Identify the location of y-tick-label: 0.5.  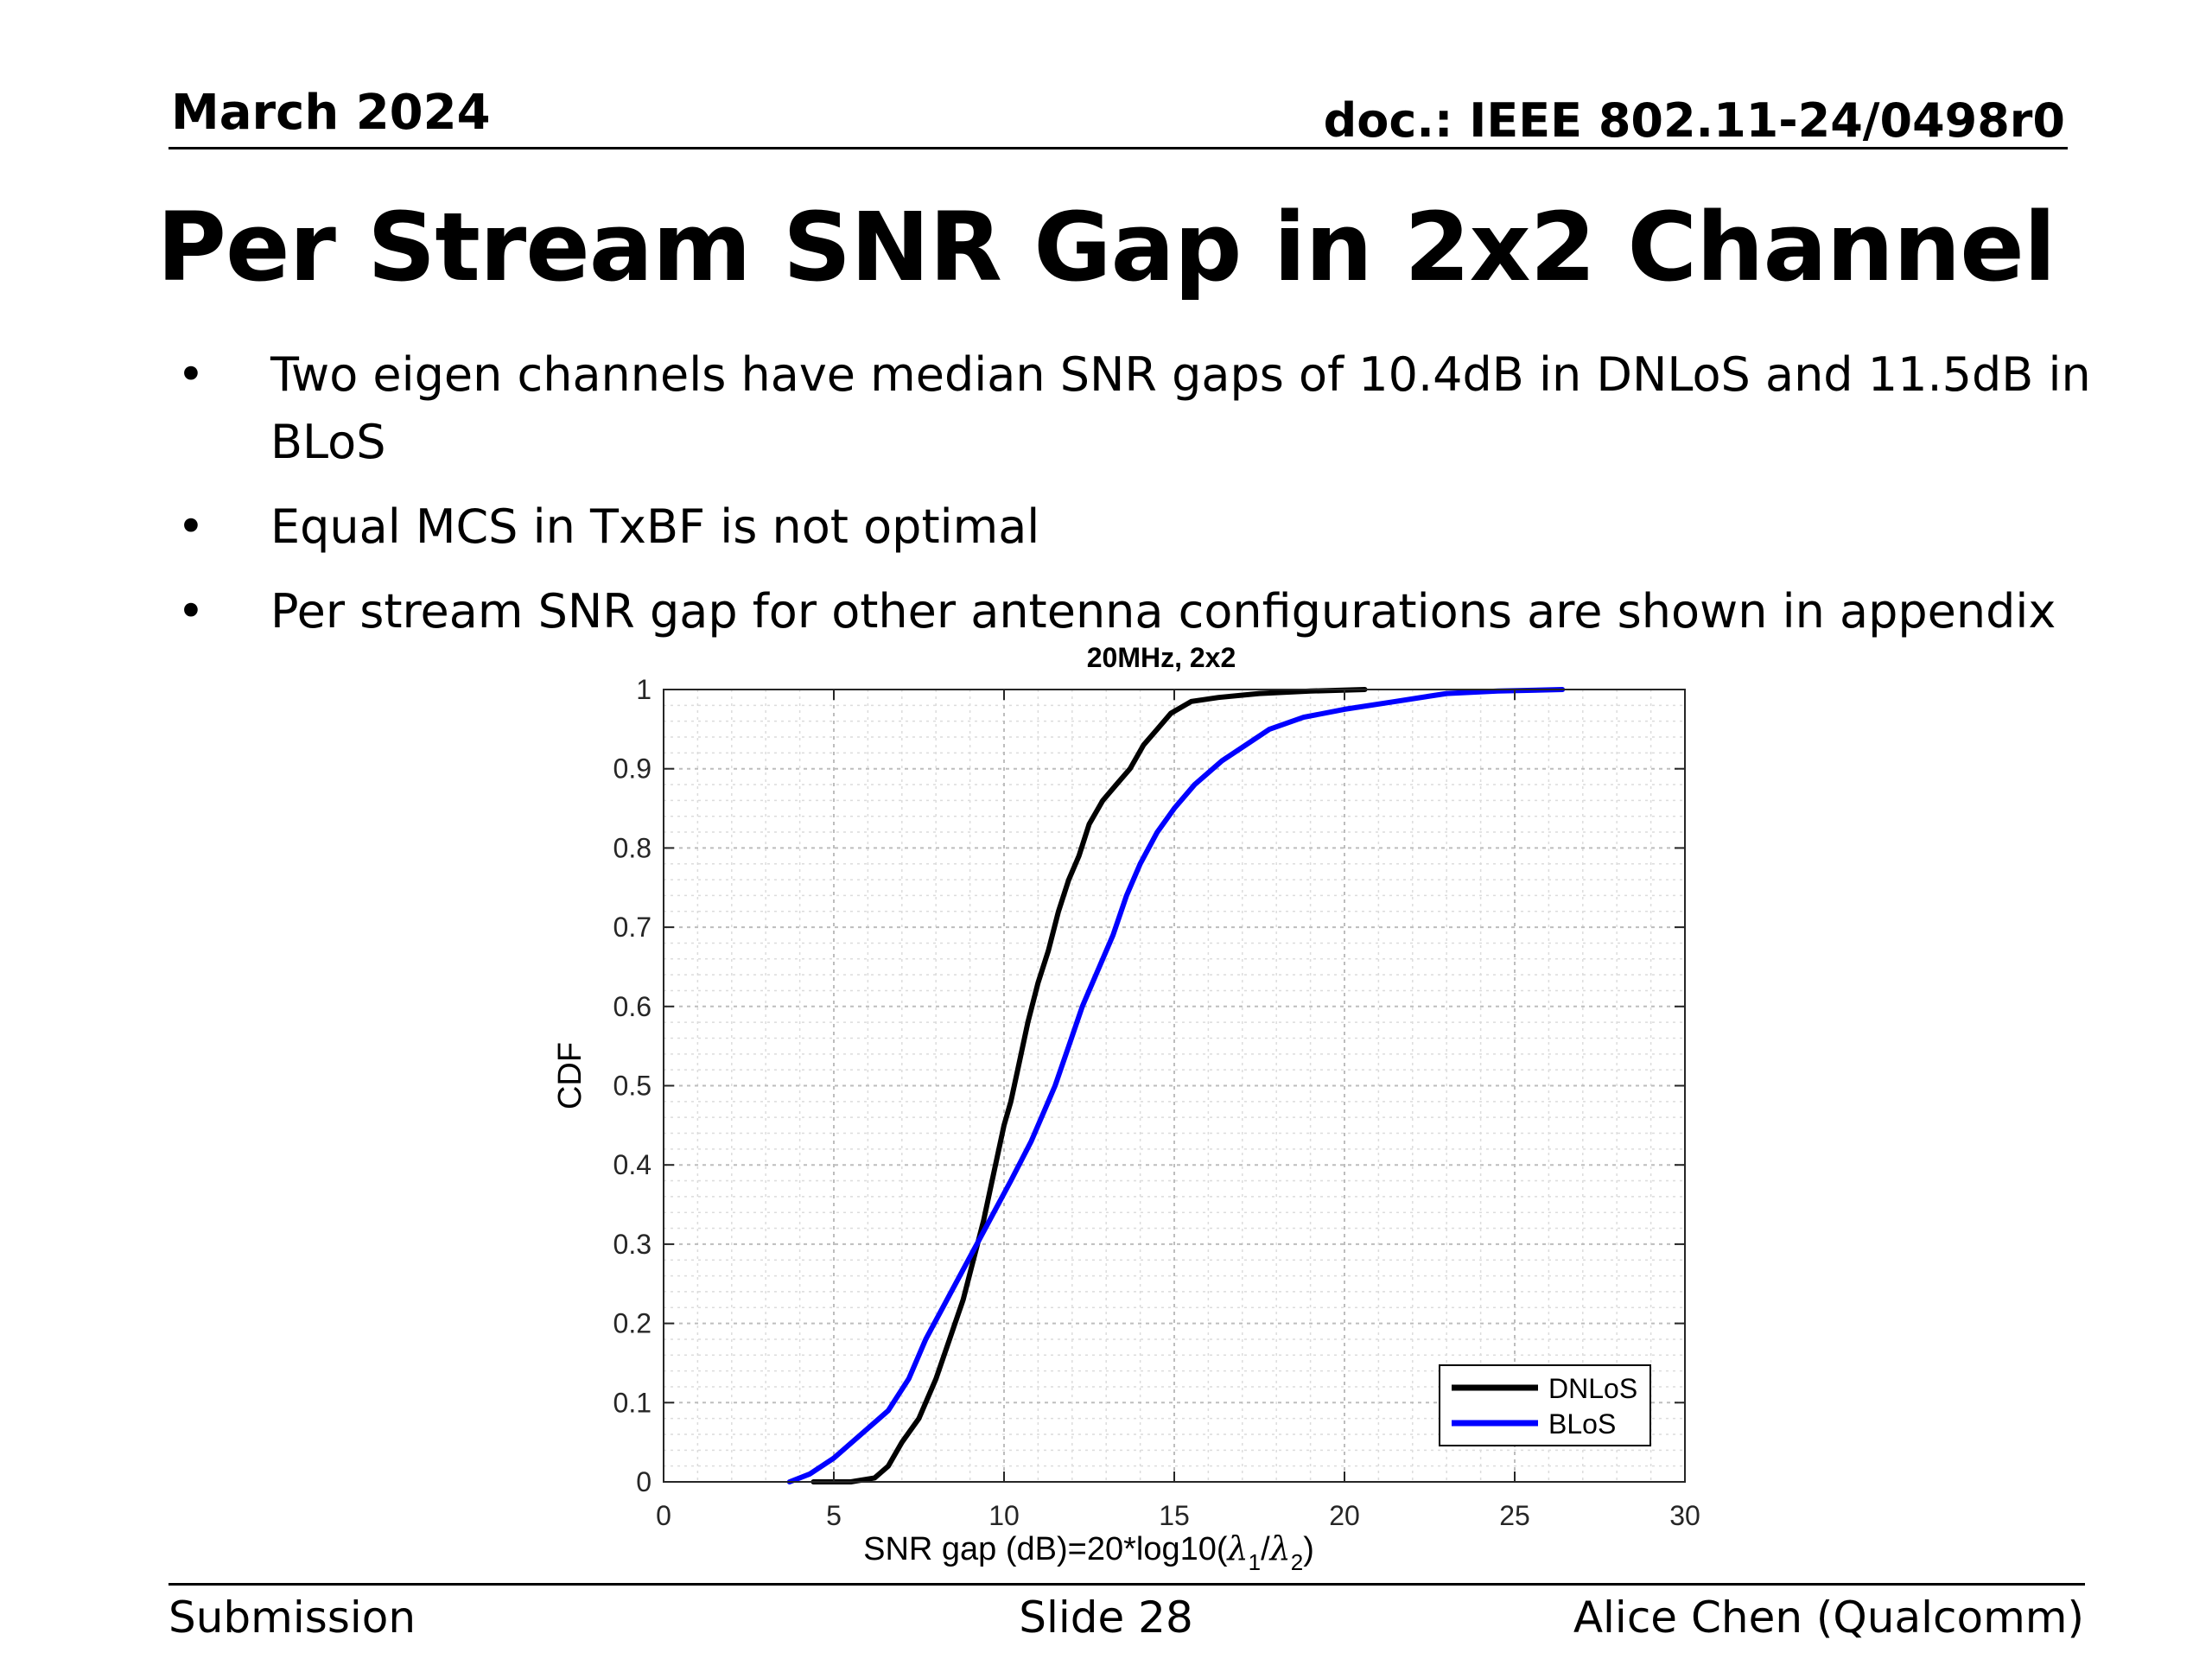
(632, 1086).